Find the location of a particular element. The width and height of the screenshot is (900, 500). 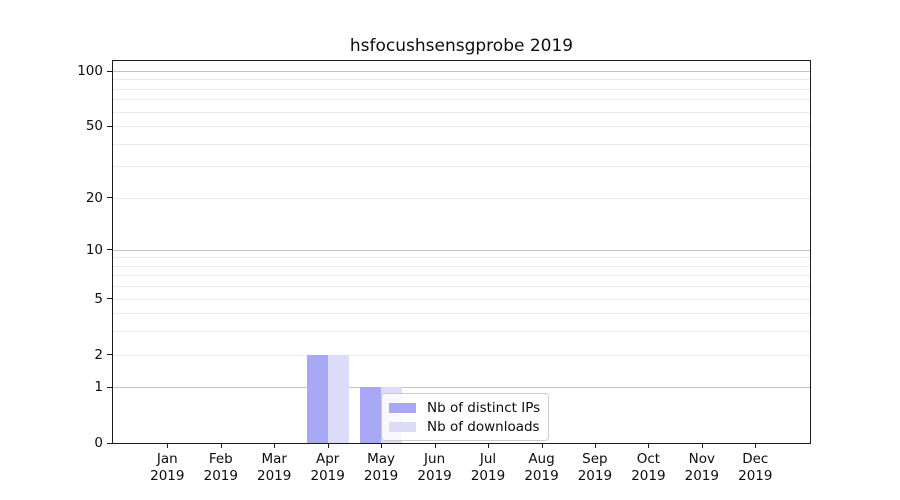

x-tick-month: Jul is located at coordinates (488, 459).